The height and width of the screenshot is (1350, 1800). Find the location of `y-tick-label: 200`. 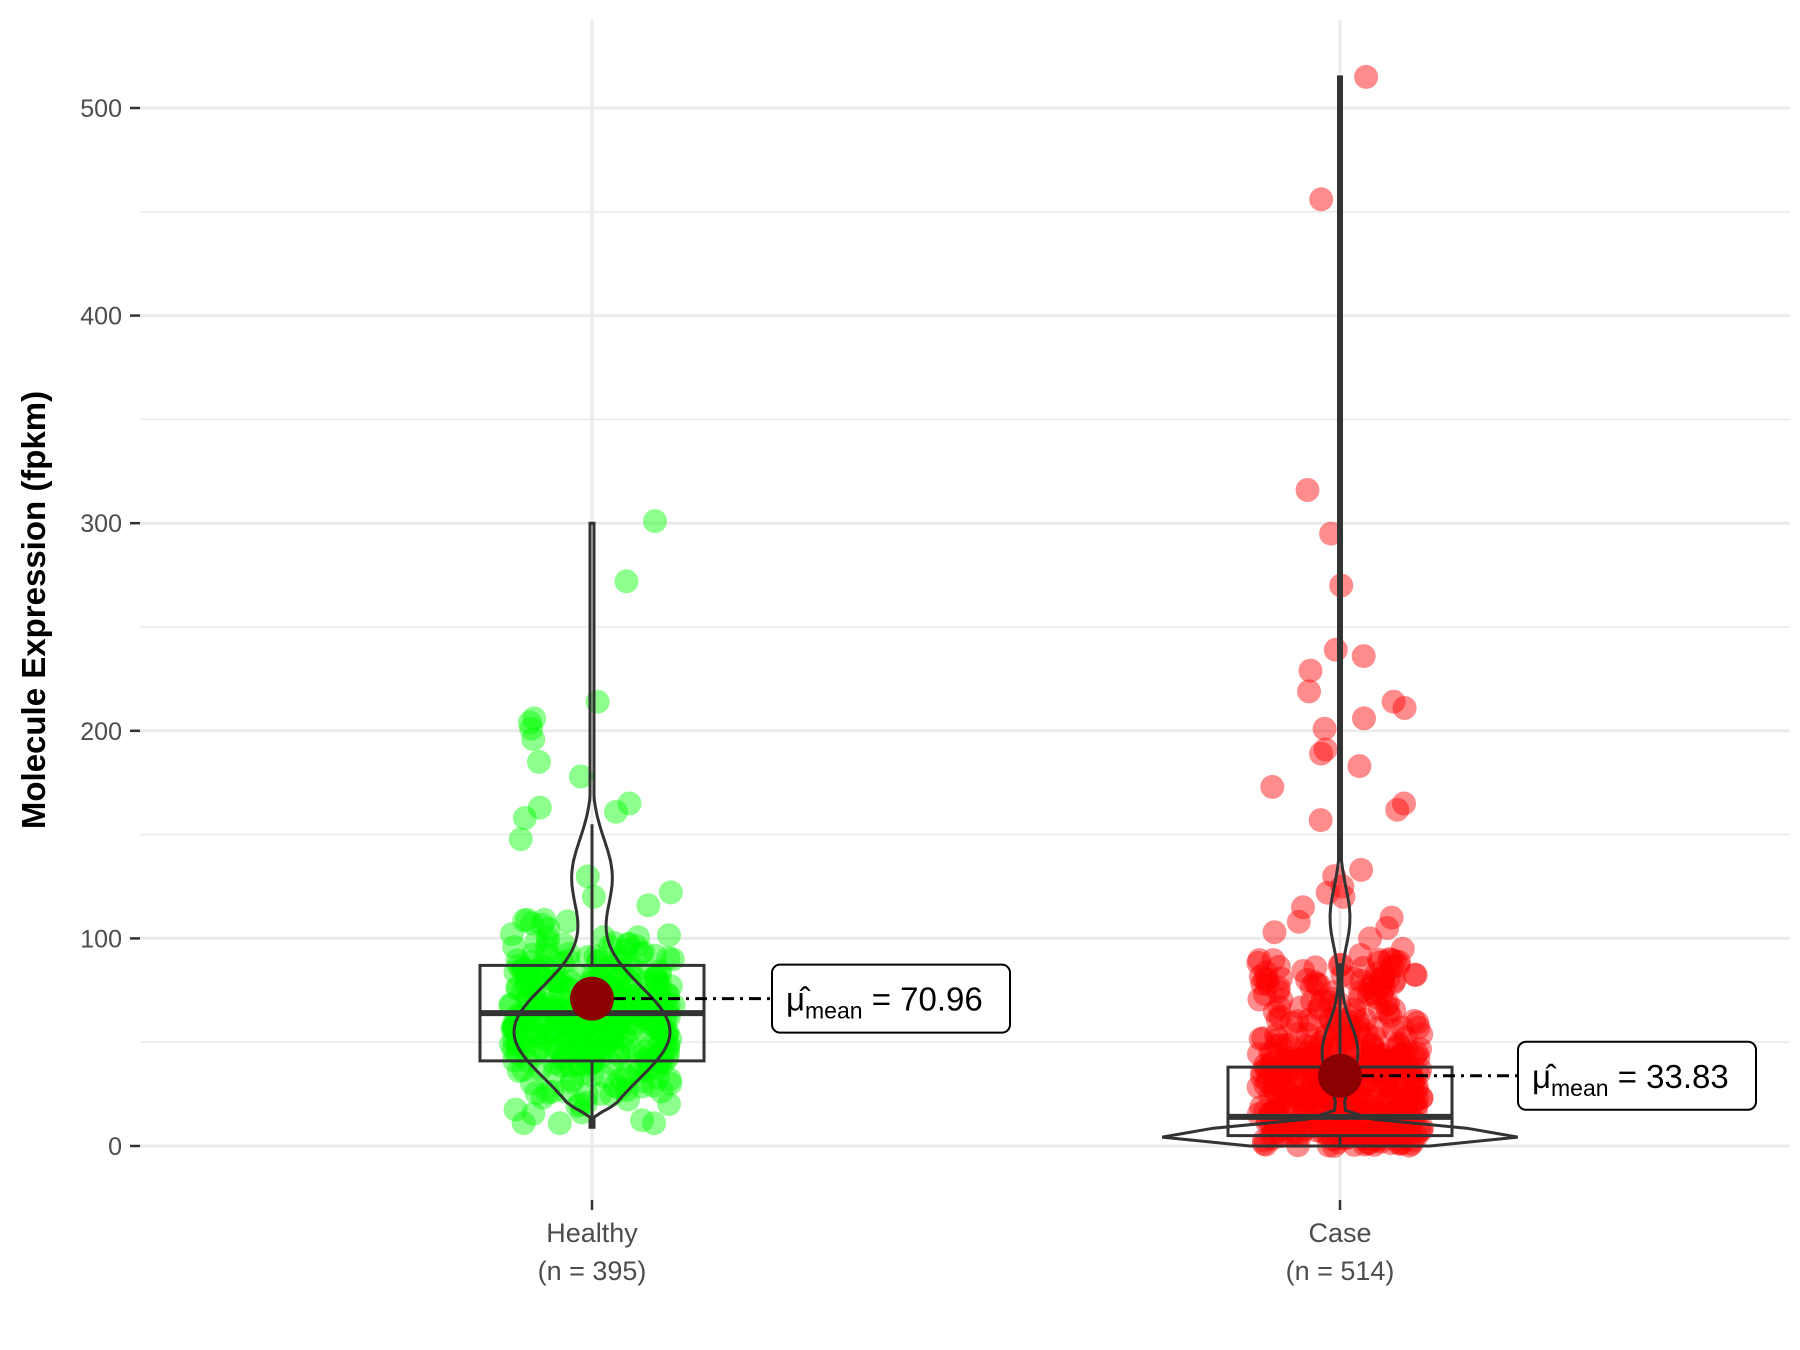

y-tick-label: 200 is located at coordinates (101, 732).